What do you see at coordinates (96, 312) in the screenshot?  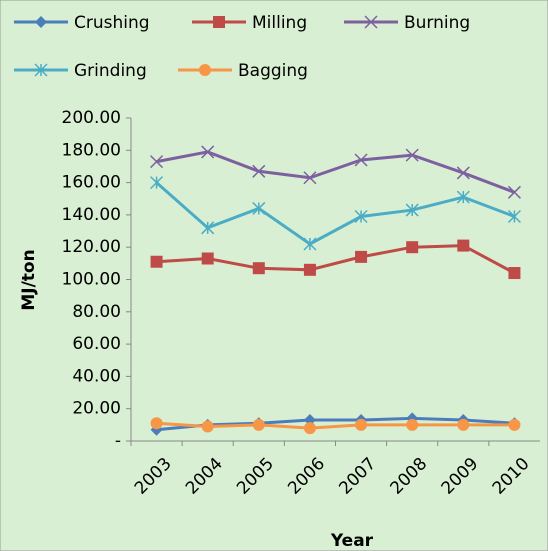 I see `y-tick-label: 80.00` at bounding box center [96, 312].